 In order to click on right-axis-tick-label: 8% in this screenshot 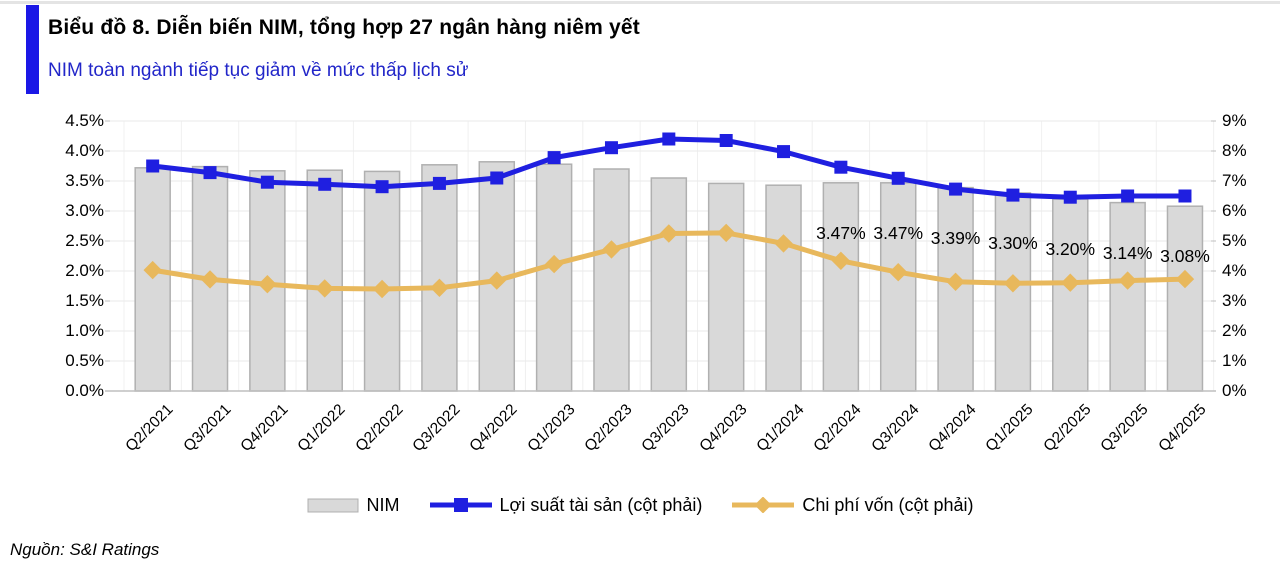, I will do `click(1234, 150)`.